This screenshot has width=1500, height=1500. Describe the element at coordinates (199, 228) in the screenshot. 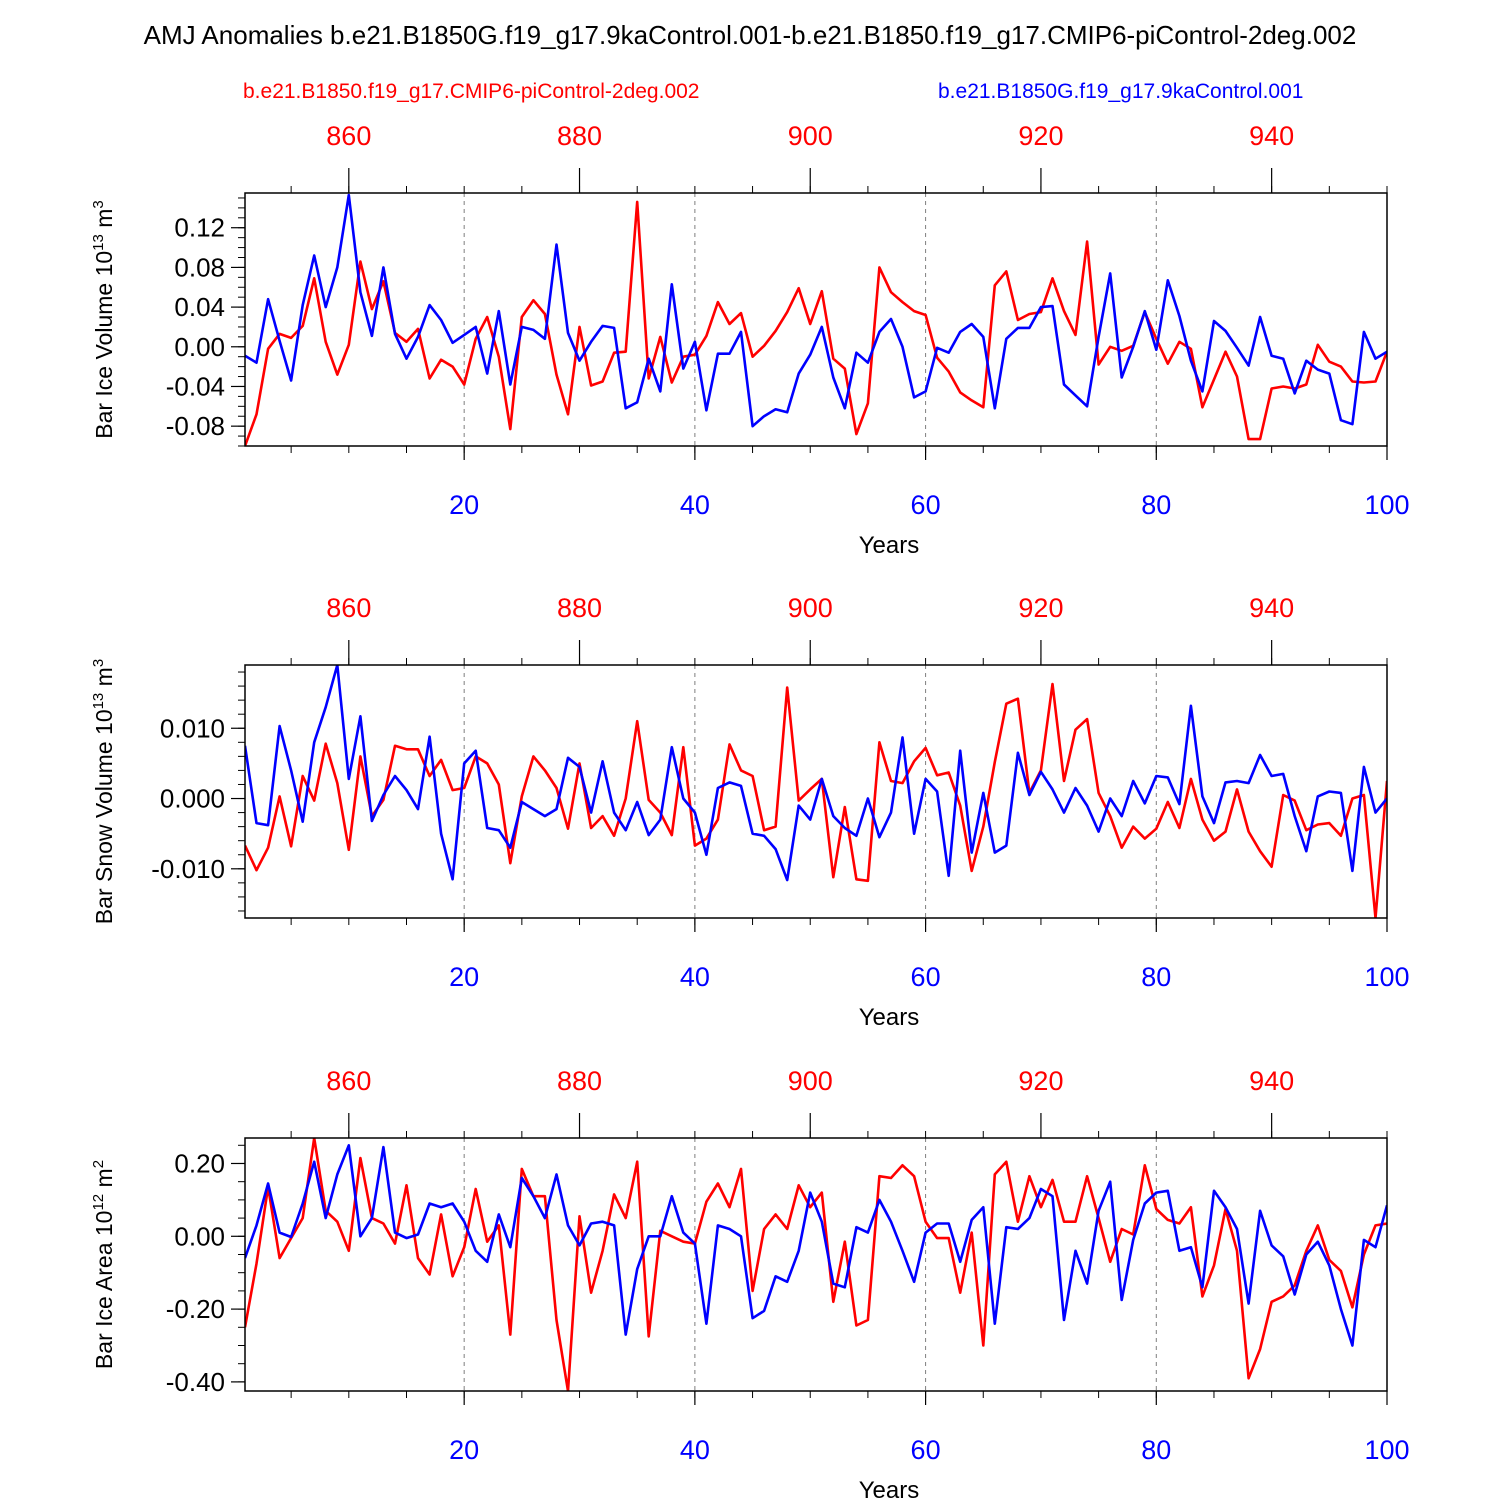

I see `y-tick-label: 0.12` at that location.